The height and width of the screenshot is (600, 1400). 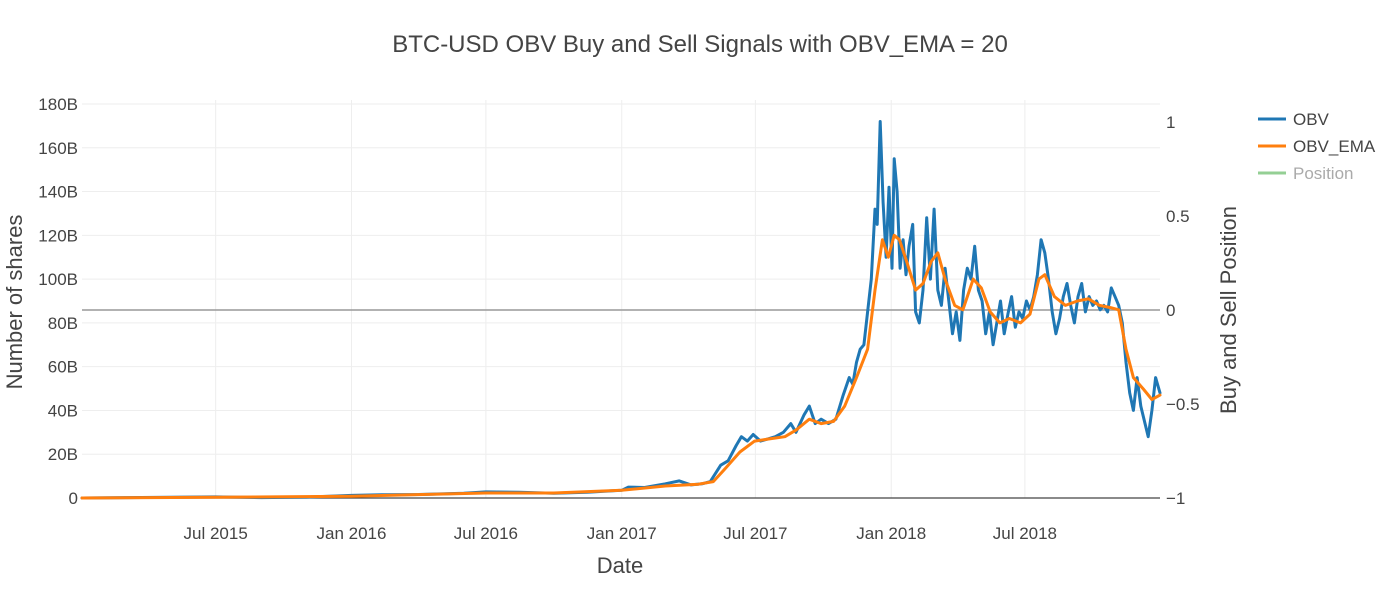 I want to click on x-tick-label: Jul 2015, so click(x=216, y=533).